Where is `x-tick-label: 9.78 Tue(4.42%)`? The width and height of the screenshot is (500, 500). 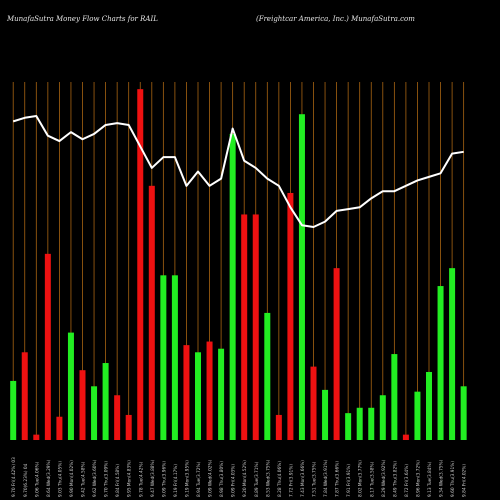 x-tick-label: 9.78 Tue(4.42%) is located at coordinates (141, 479).